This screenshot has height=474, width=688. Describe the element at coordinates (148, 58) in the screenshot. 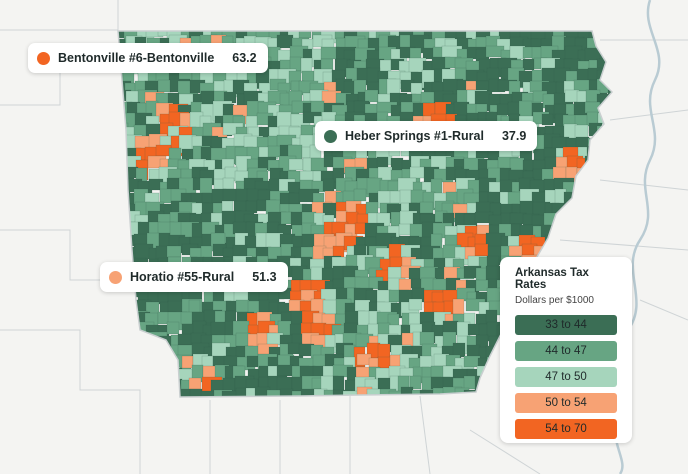

I see `callout-bentonville: Bentonville #6-Bentonville 63.2` at that location.